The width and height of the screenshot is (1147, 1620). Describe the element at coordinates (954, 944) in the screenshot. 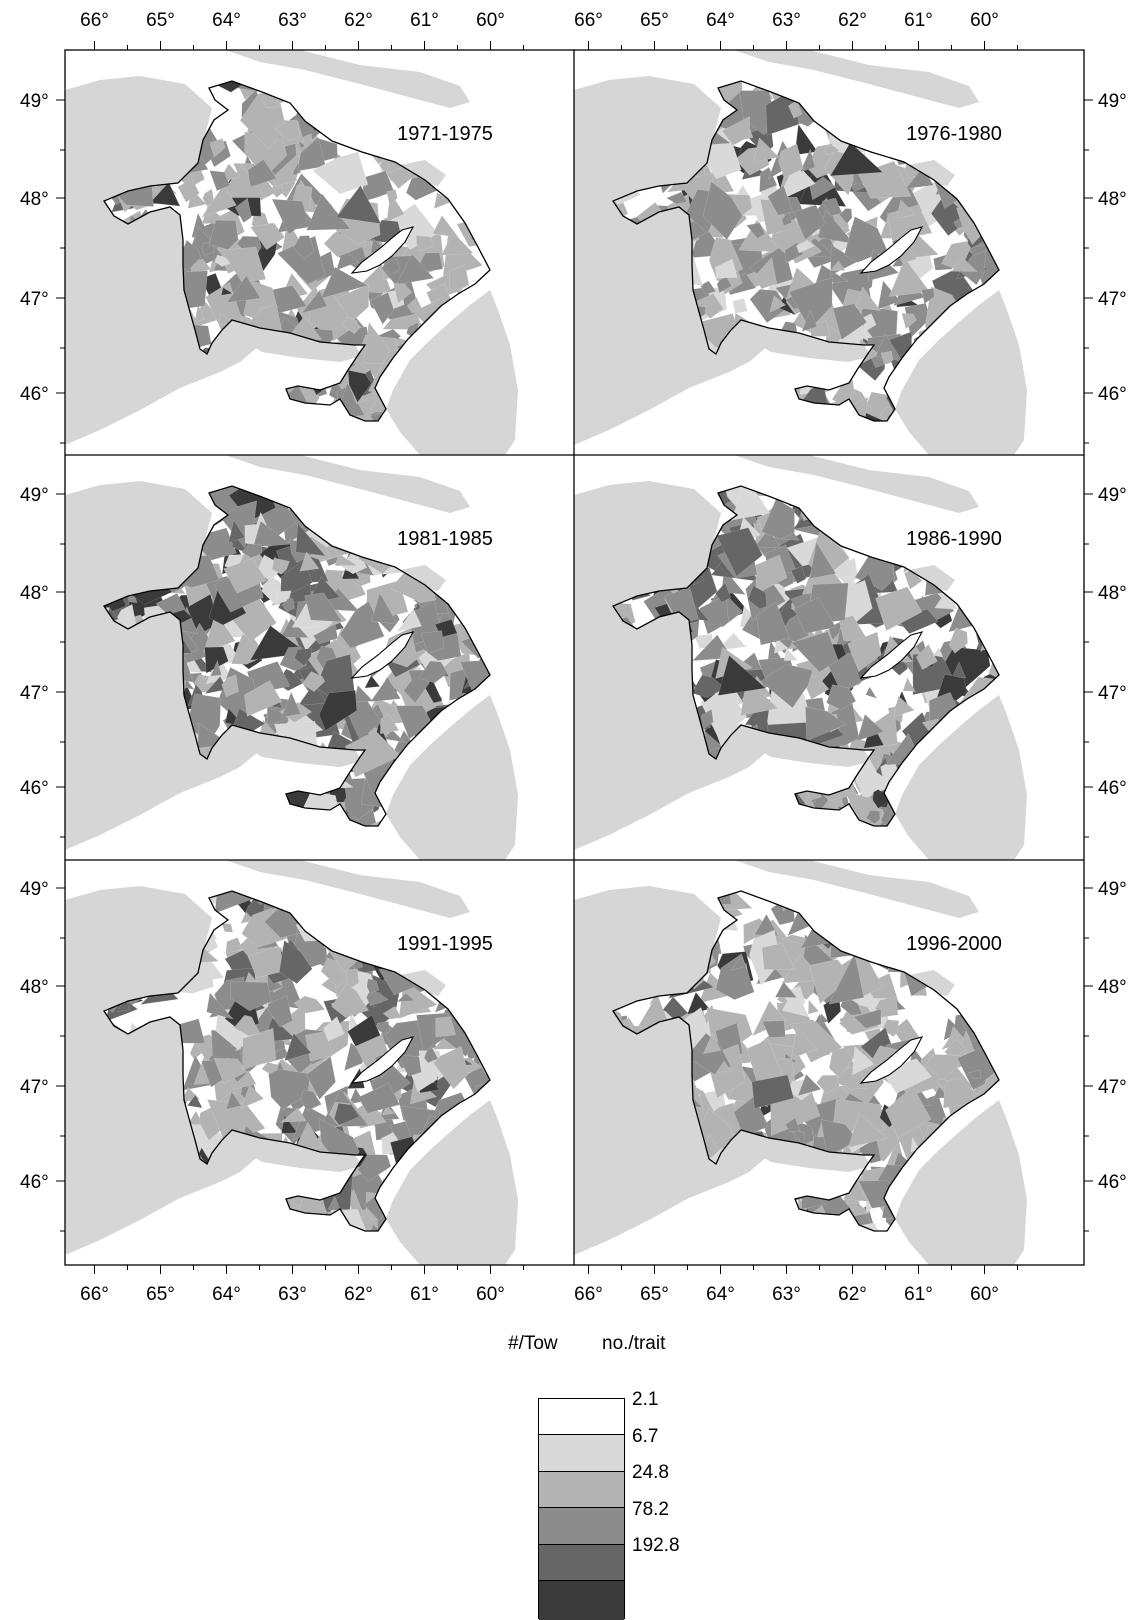

I see `period-label: 1996-2000` at that location.